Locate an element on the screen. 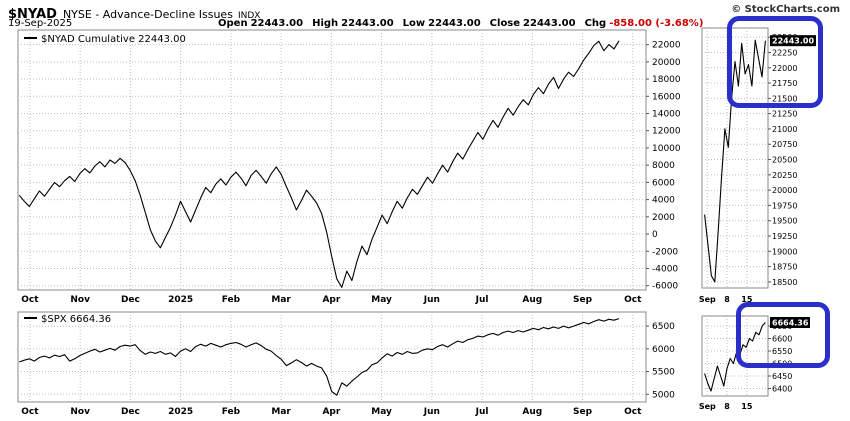 The width and height of the screenshot is (850, 421). svg-text: 21750 is located at coordinates (784, 83).